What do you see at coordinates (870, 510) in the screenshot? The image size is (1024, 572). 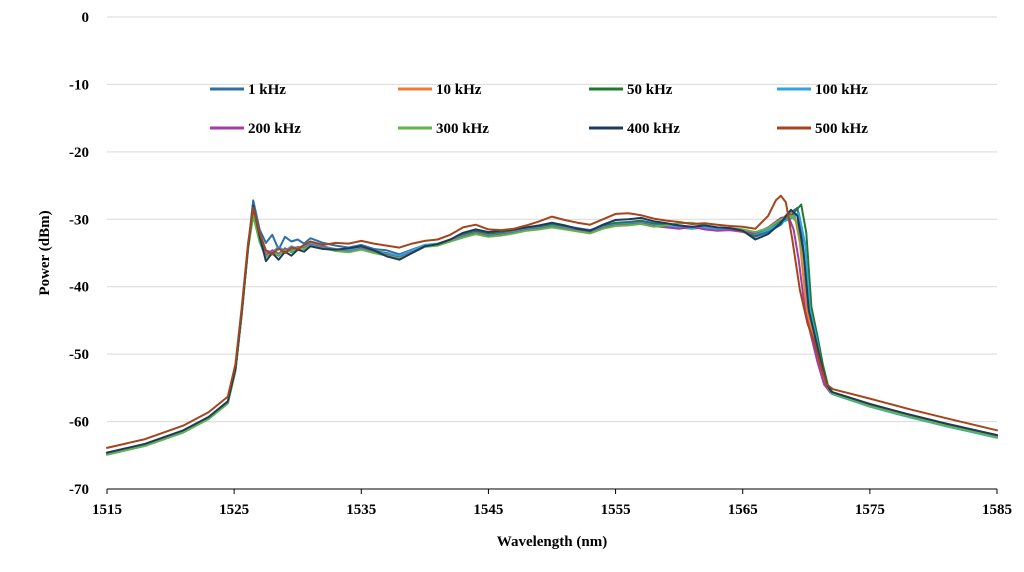 I see `x-tick-label: 1575` at bounding box center [870, 510].